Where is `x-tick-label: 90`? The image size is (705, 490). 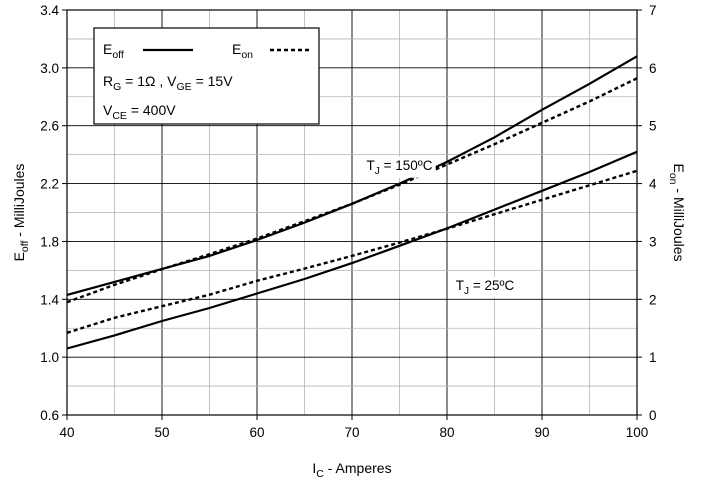
x-tick-label: 90 is located at coordinates (541, 432).